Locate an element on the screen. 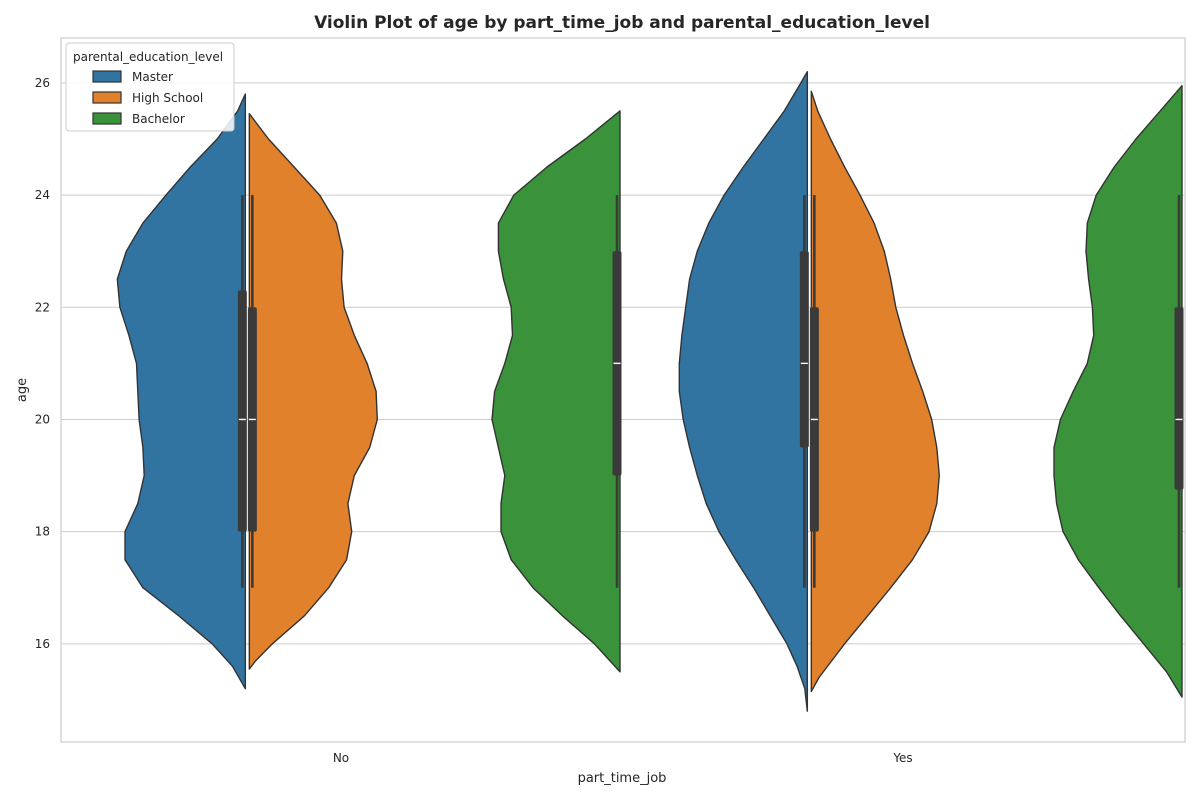 The height and width of the screenshot is (800, 1200). legend-label-master: Master is located at coordinates (152, 77).